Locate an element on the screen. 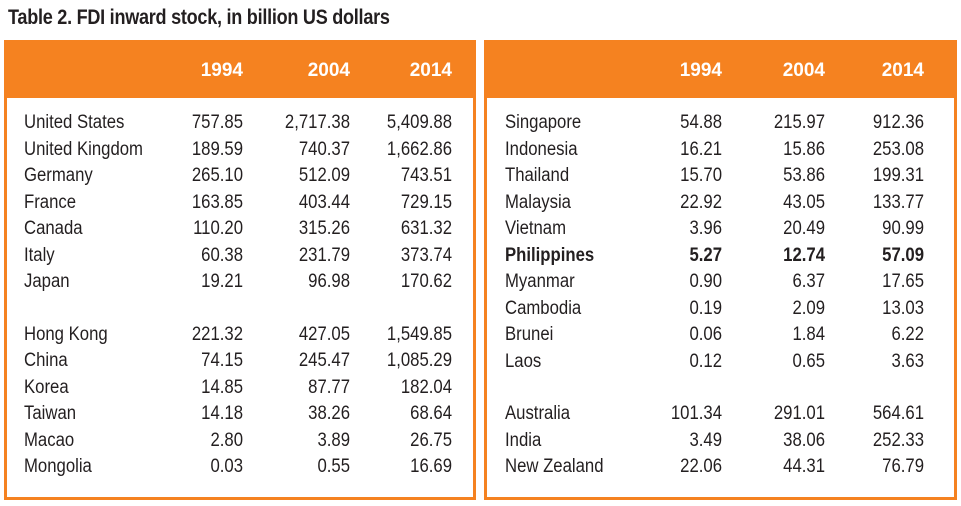 The height and width of the screenshot is (506, 961). cell-1994: 163.85 is located at coordinates (217, 202).